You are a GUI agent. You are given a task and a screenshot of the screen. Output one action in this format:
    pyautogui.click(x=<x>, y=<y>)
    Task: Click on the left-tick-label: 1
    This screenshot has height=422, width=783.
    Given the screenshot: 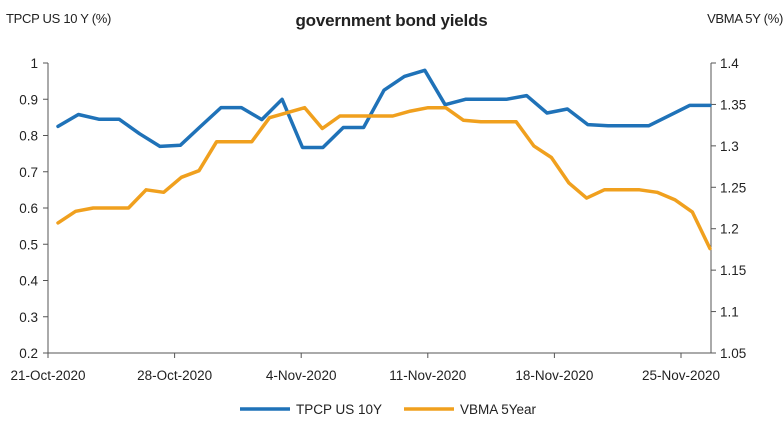 What is the action you would take?
    pyautogui.click(x=34, y=63)
    